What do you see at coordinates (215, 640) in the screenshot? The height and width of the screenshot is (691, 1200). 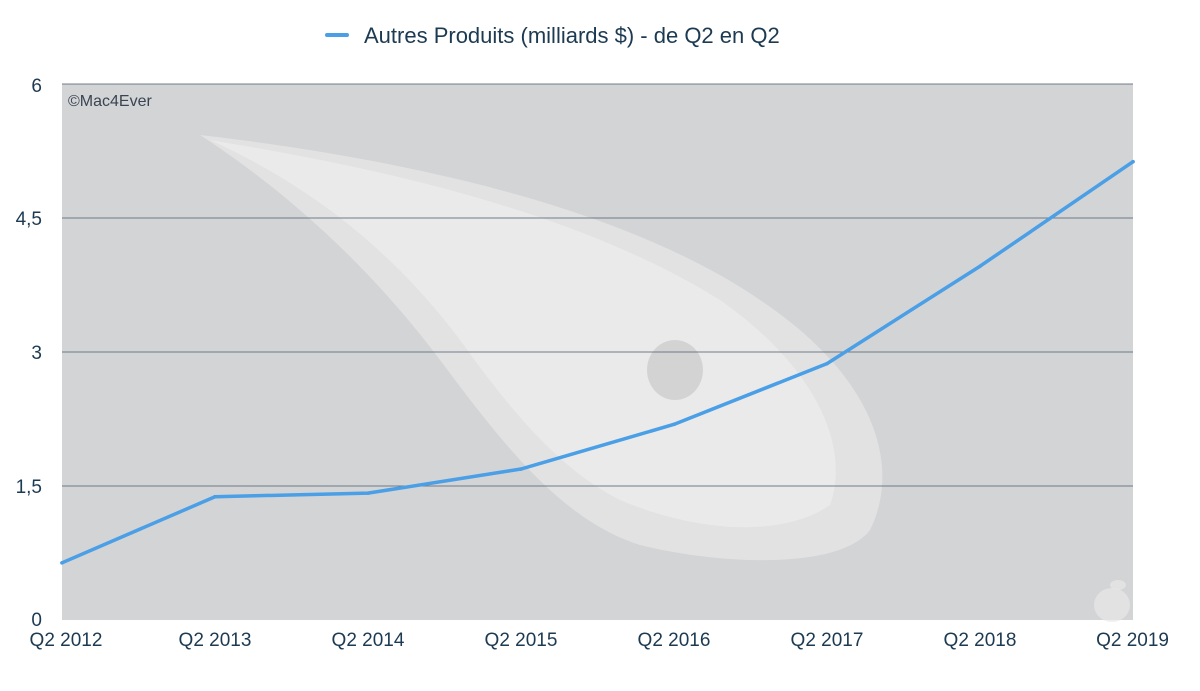 I see `x-tick-label: Q2 2013` at bounding box center [215, 640].